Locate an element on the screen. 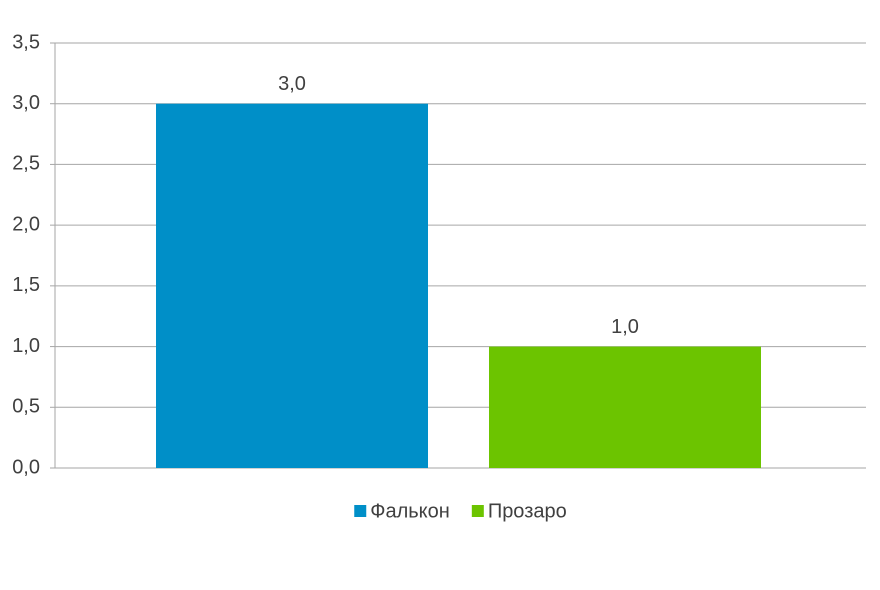 This screenshot has height=590, width=880. y-tick-label: 0,5 is located at coordinates (26, 407).